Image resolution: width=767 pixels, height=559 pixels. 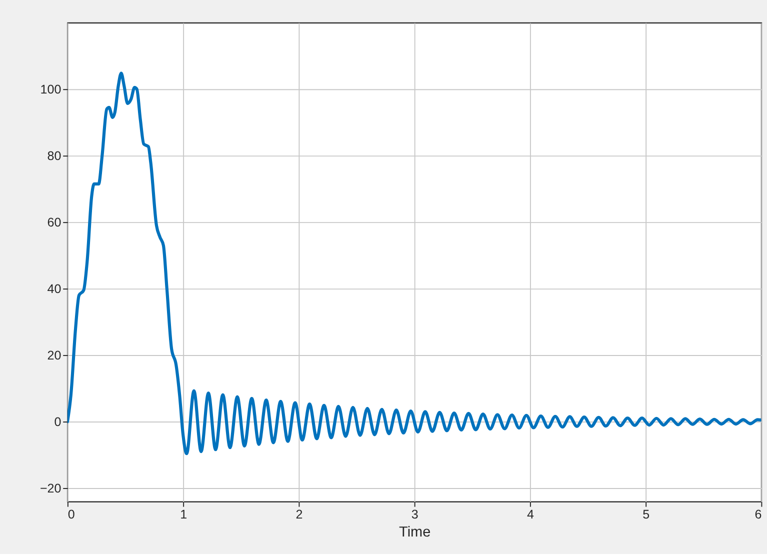 I want to click on y-tick-label: 100, so click(x=51, y=89).